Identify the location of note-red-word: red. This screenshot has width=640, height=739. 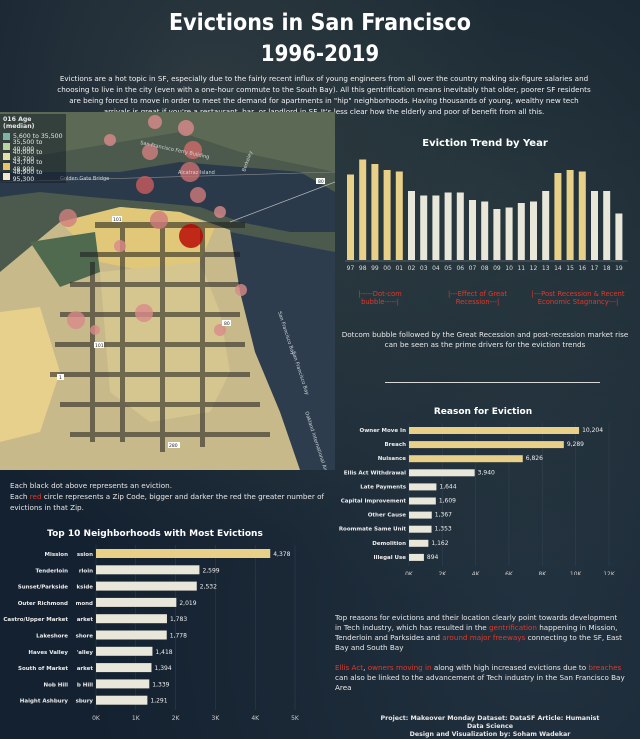
(35, 496).